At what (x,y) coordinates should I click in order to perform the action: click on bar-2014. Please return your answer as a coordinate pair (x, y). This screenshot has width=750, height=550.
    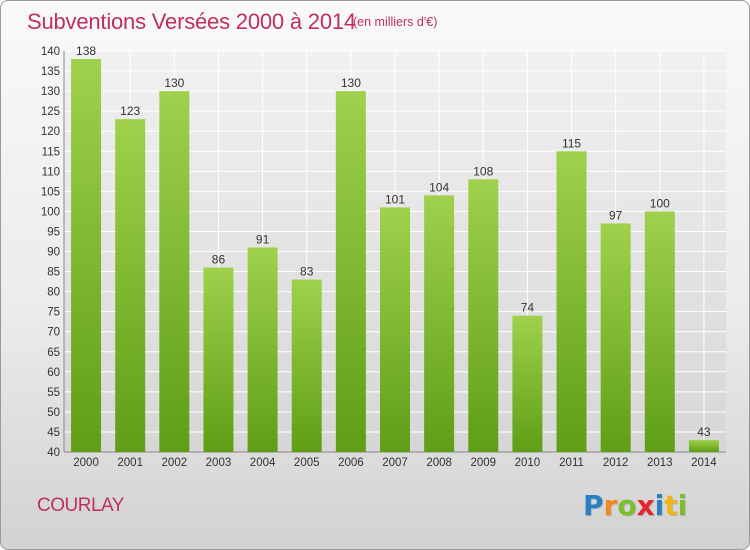
    Looking at the image, I should click on (703, 445).